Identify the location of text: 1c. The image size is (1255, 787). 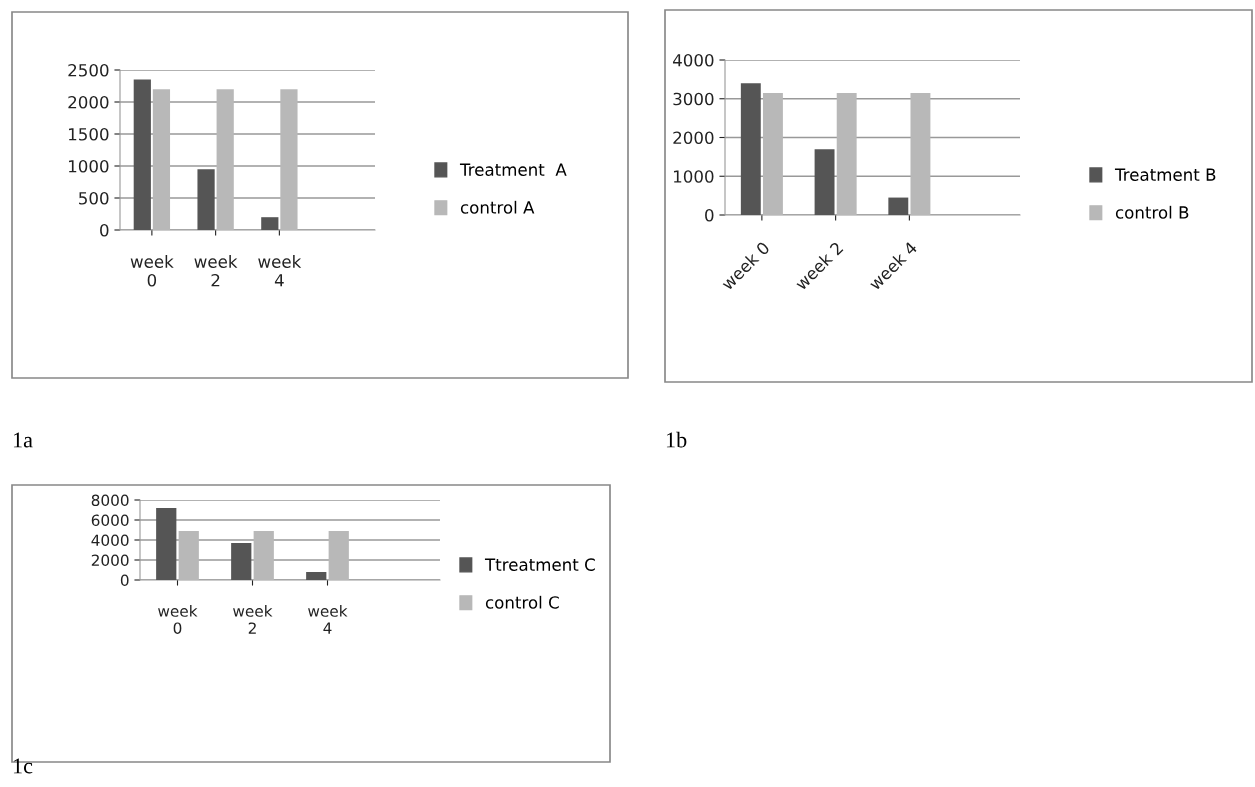
(23, 766).